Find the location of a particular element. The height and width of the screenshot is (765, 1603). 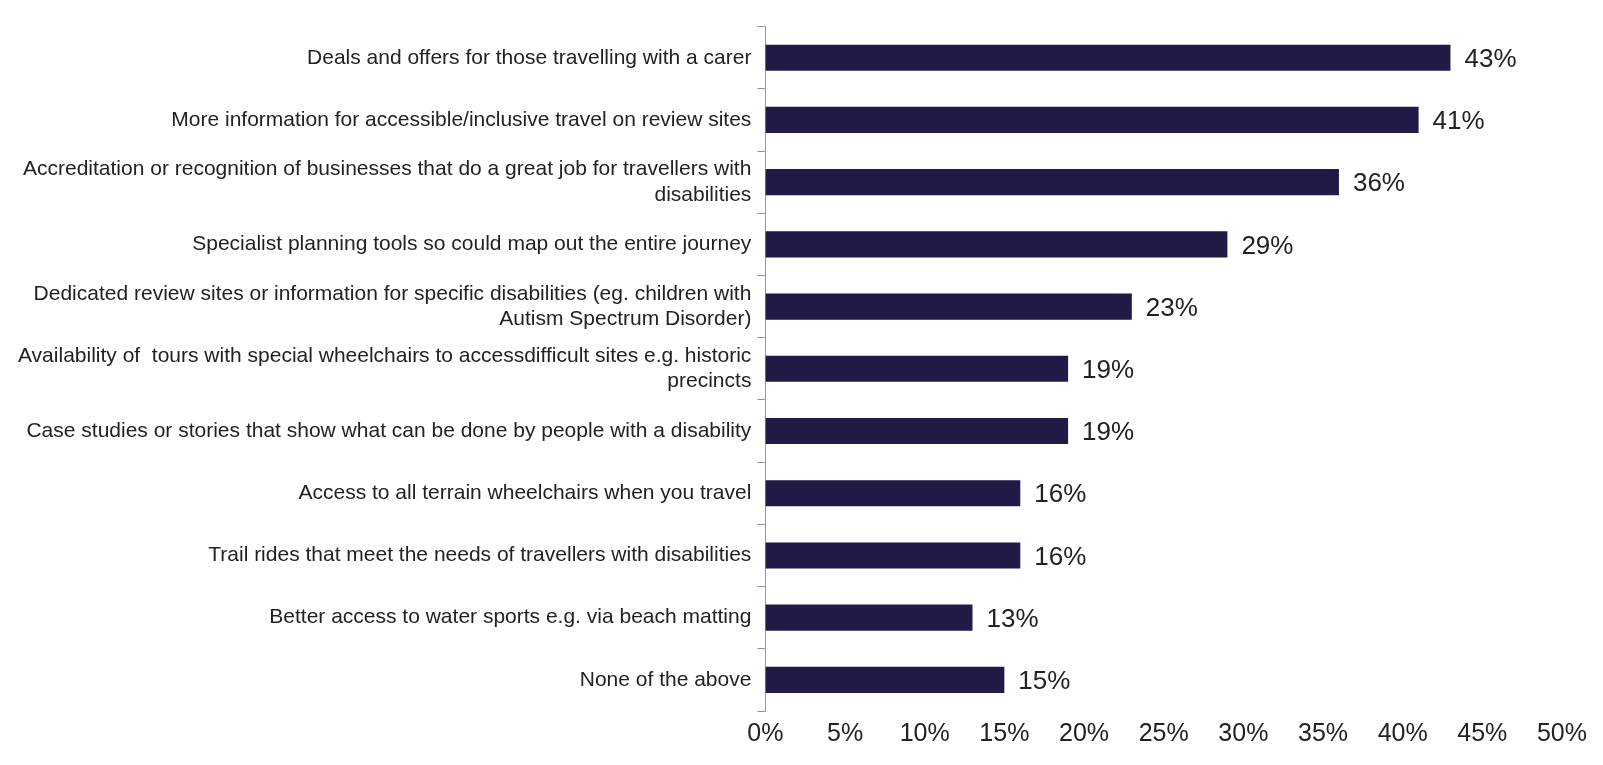

y-tick-label: None of the above is located at coordinates (665, 678).